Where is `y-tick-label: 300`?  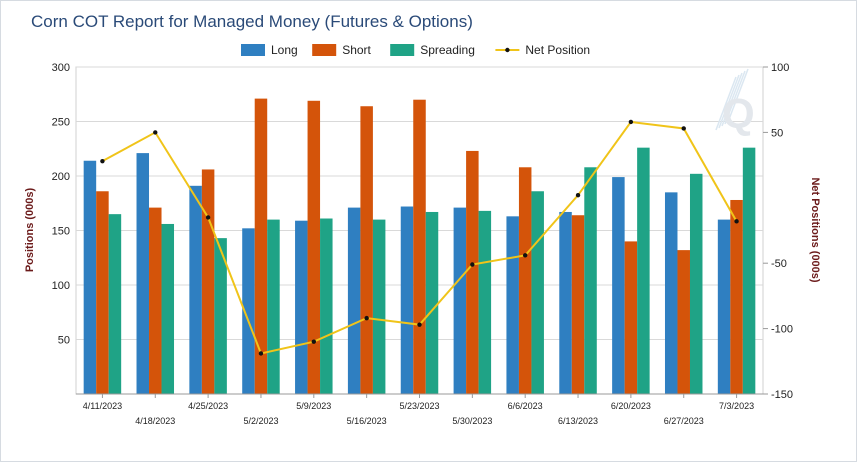
y-tick-label: 300 is located at coordinates (61, 68).